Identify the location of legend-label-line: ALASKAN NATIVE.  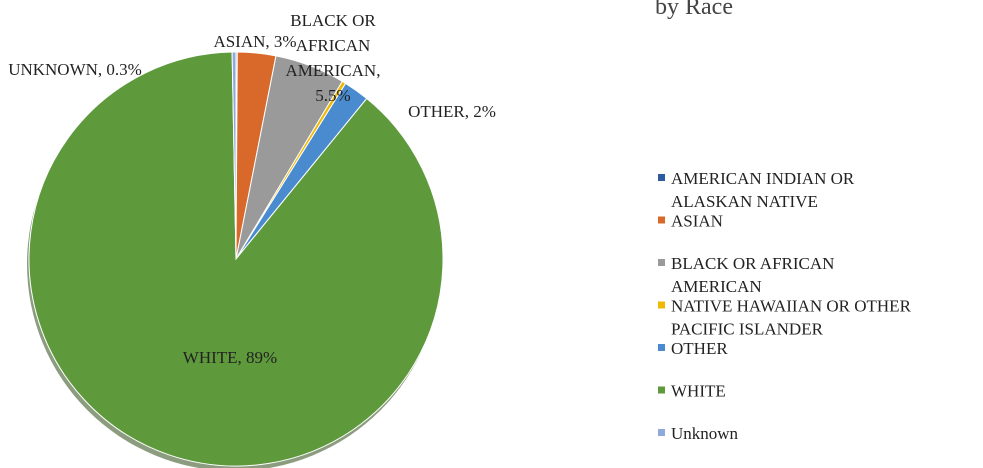
(744, 201).